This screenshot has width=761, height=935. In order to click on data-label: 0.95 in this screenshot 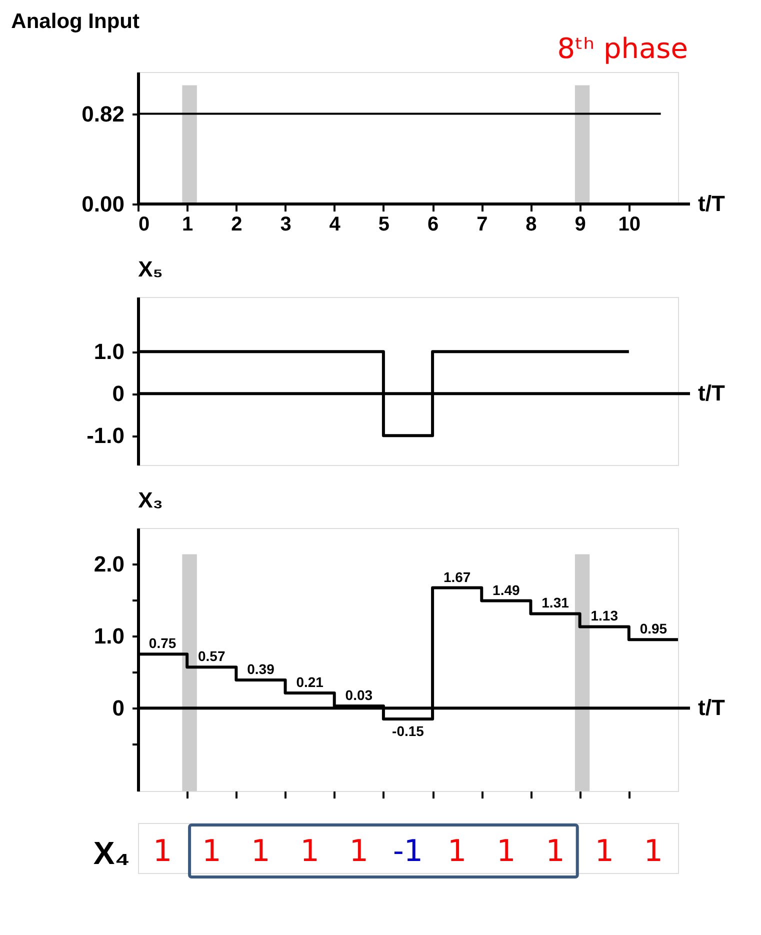, I will do `click(654, 628)`.